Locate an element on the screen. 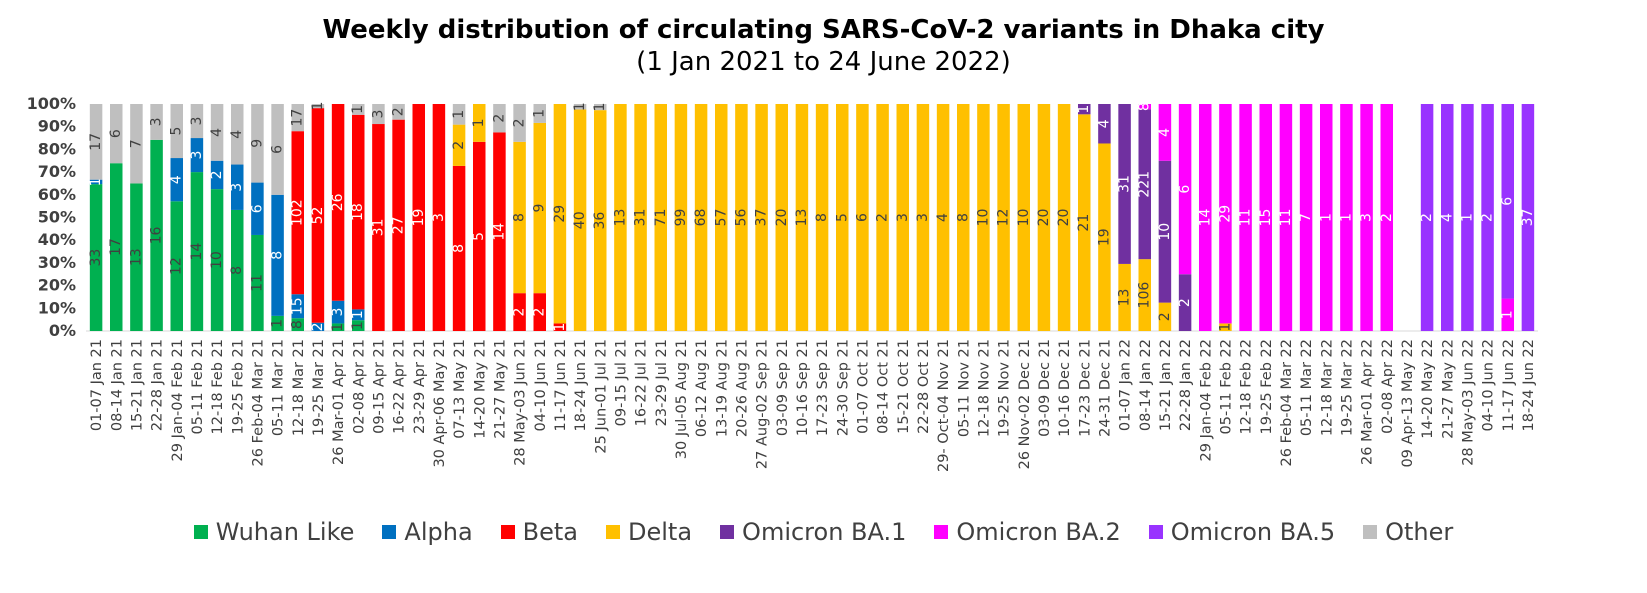  x-tick-label: 06-12 Aug 21 is located at coordinates (702, 388).